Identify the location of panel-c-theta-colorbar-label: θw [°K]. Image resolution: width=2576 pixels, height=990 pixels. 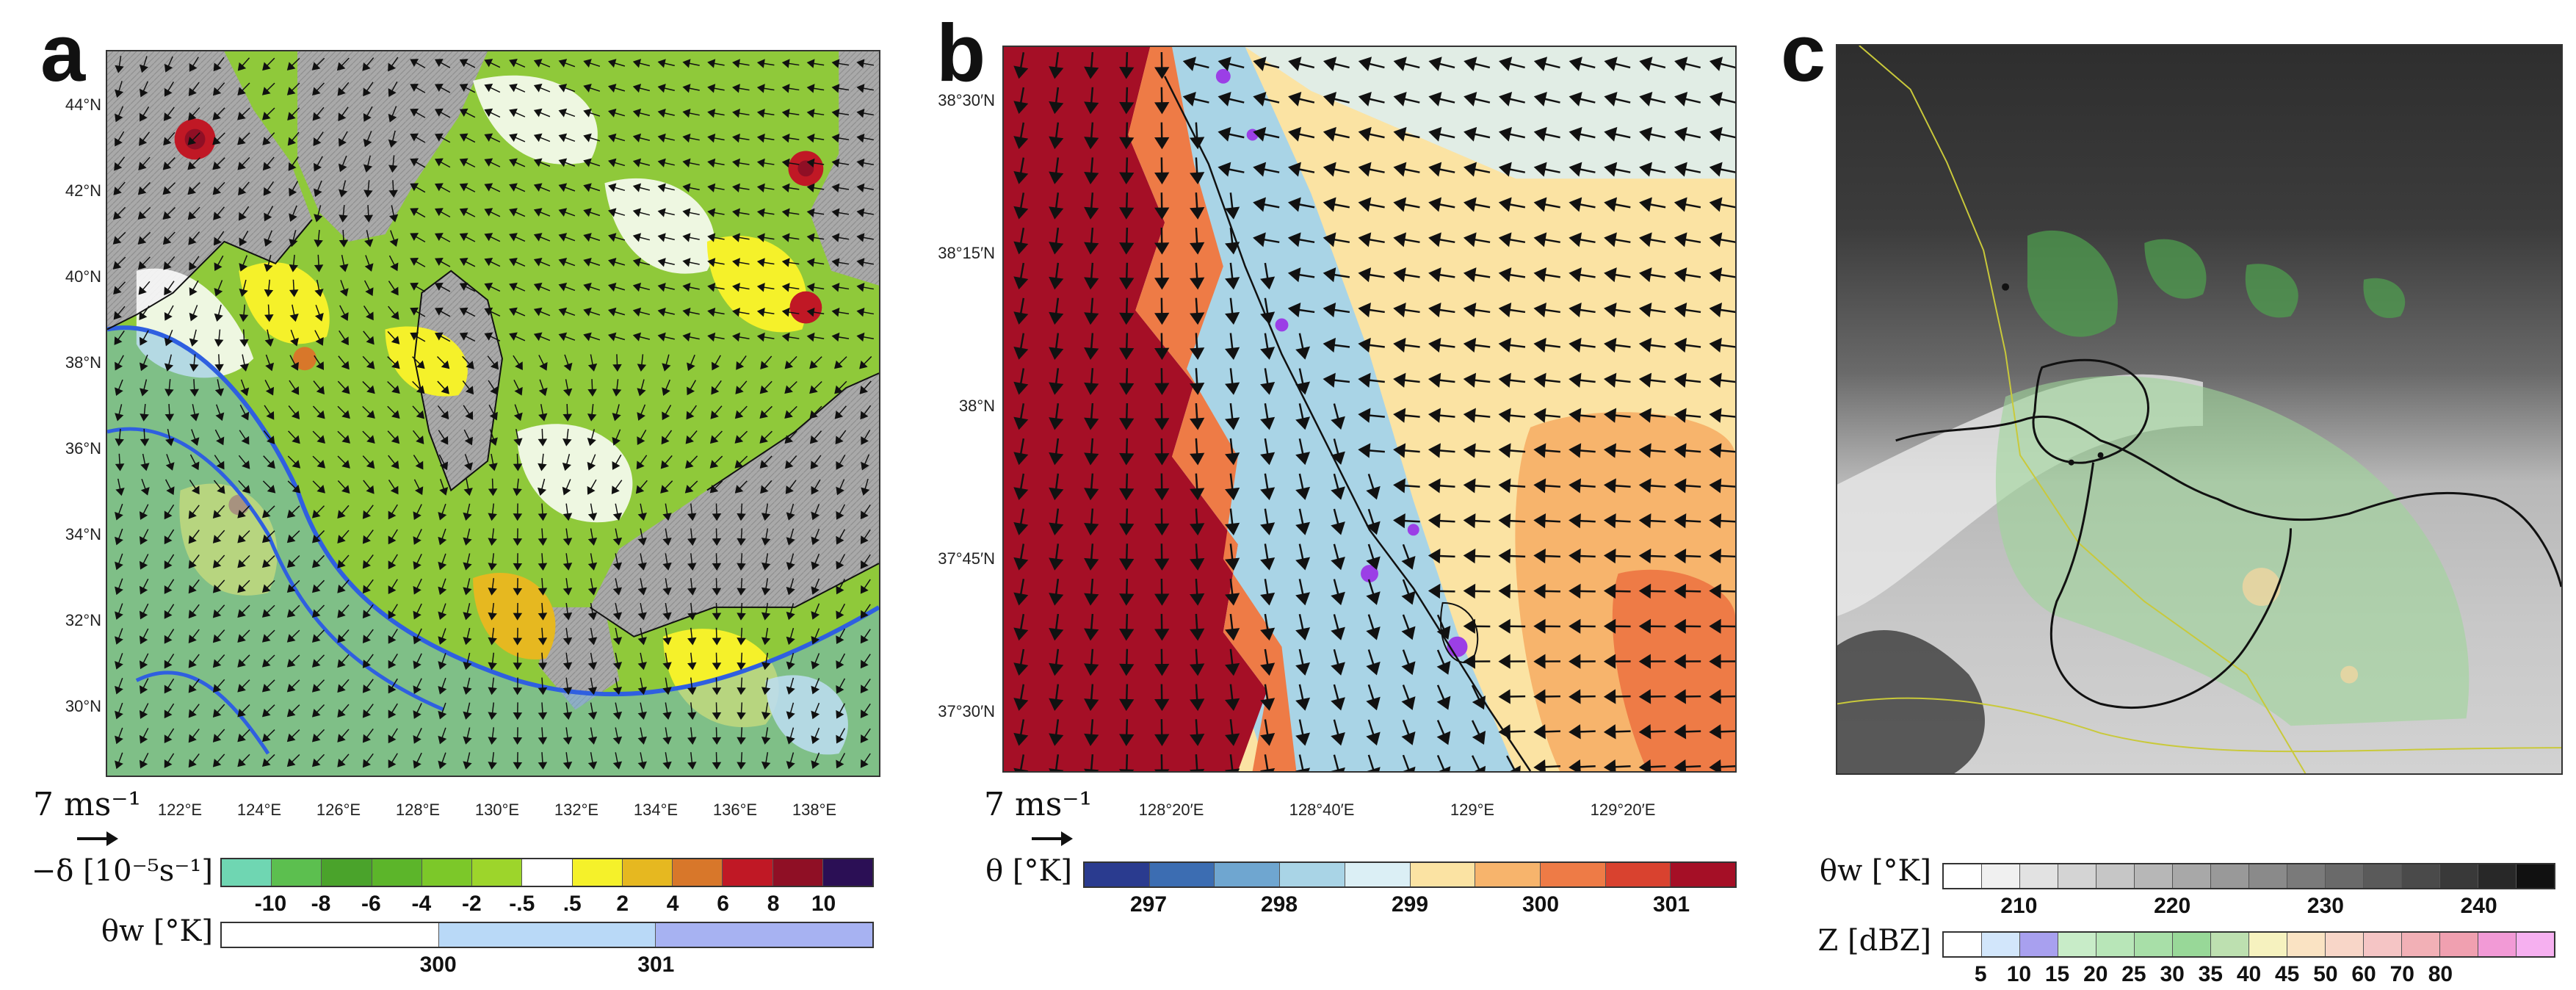
(1875, 871).